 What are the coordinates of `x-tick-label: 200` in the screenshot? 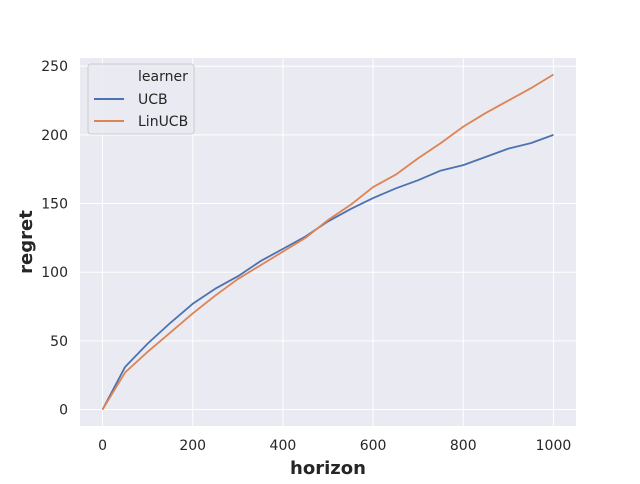 It's located at (192, 446).